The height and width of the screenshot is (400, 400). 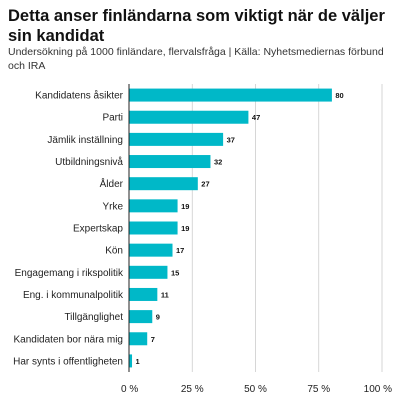 I want to click on category-label: Jämlik inställning, so click(x=85, y=140).